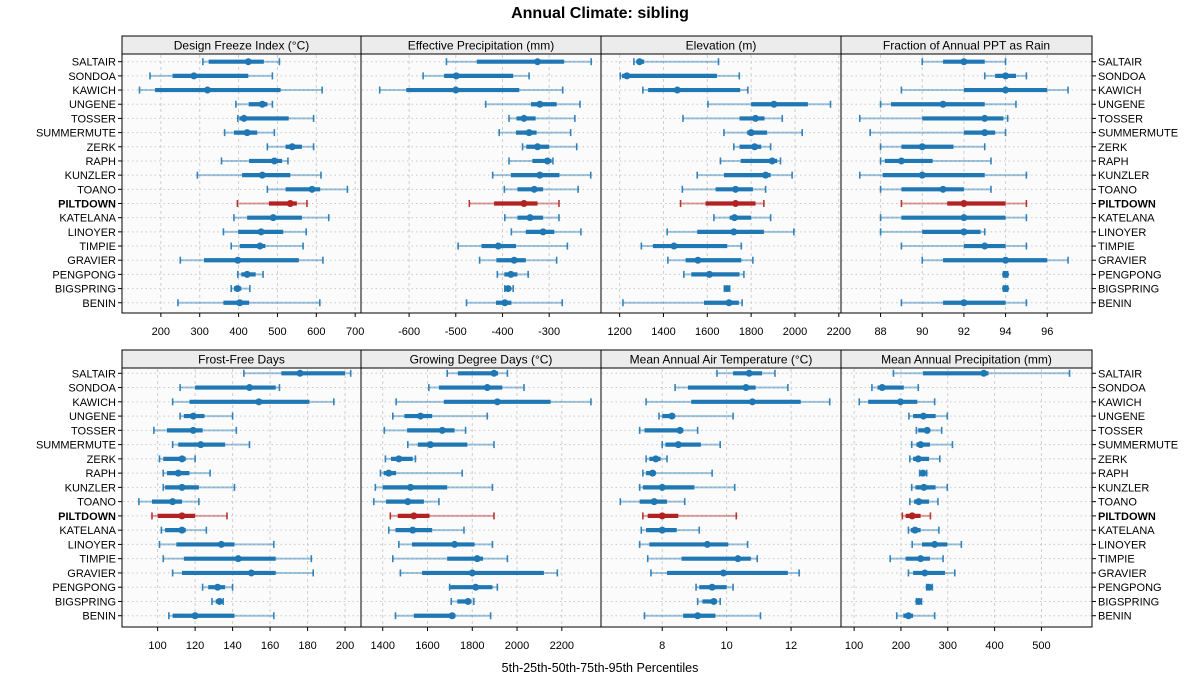  Describe the element at coordinates (839, 332) in the screenshot. I see `axis-tick-label: 2200` at that location.